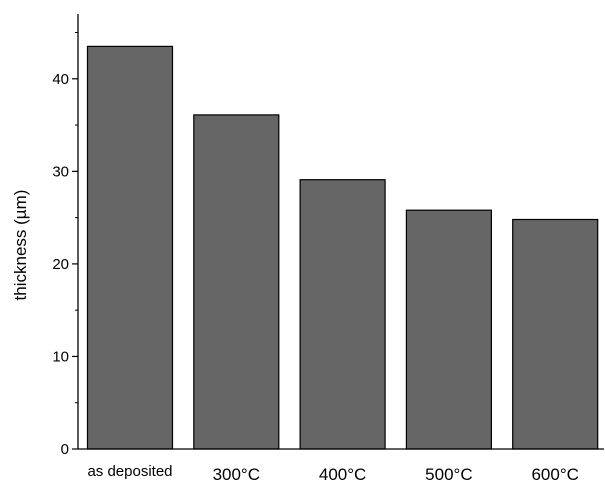 This screenshot has height=488, width=605. I want to click on x-tick-label: 500°C, so click(448, 474).